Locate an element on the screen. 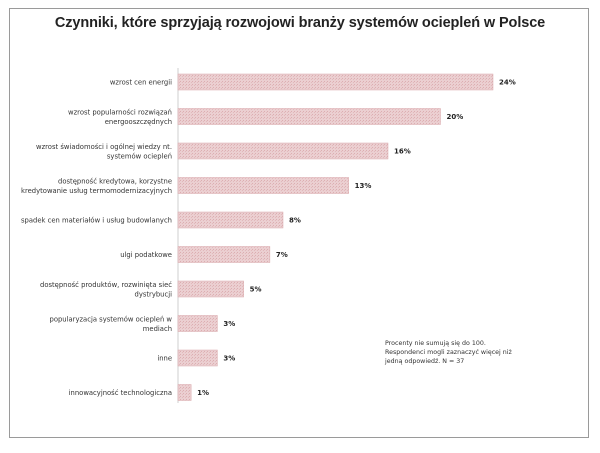  data-label: 13% is located at coordinates (363, 186).